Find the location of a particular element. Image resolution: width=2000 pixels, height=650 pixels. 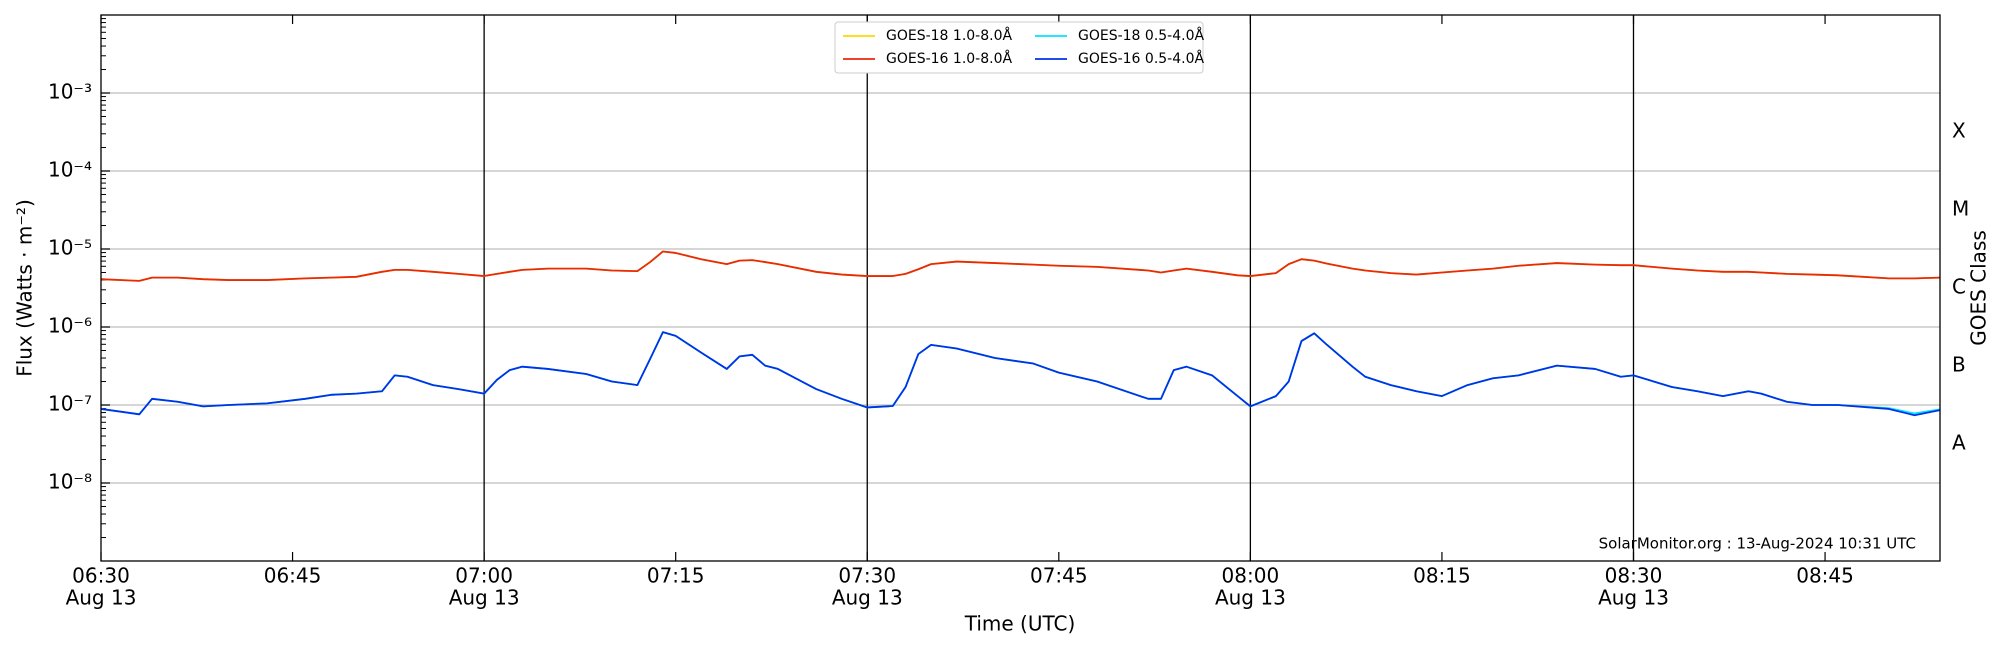

y-tick-label: 10⁻⁷ is located at coordinates (70, 404).